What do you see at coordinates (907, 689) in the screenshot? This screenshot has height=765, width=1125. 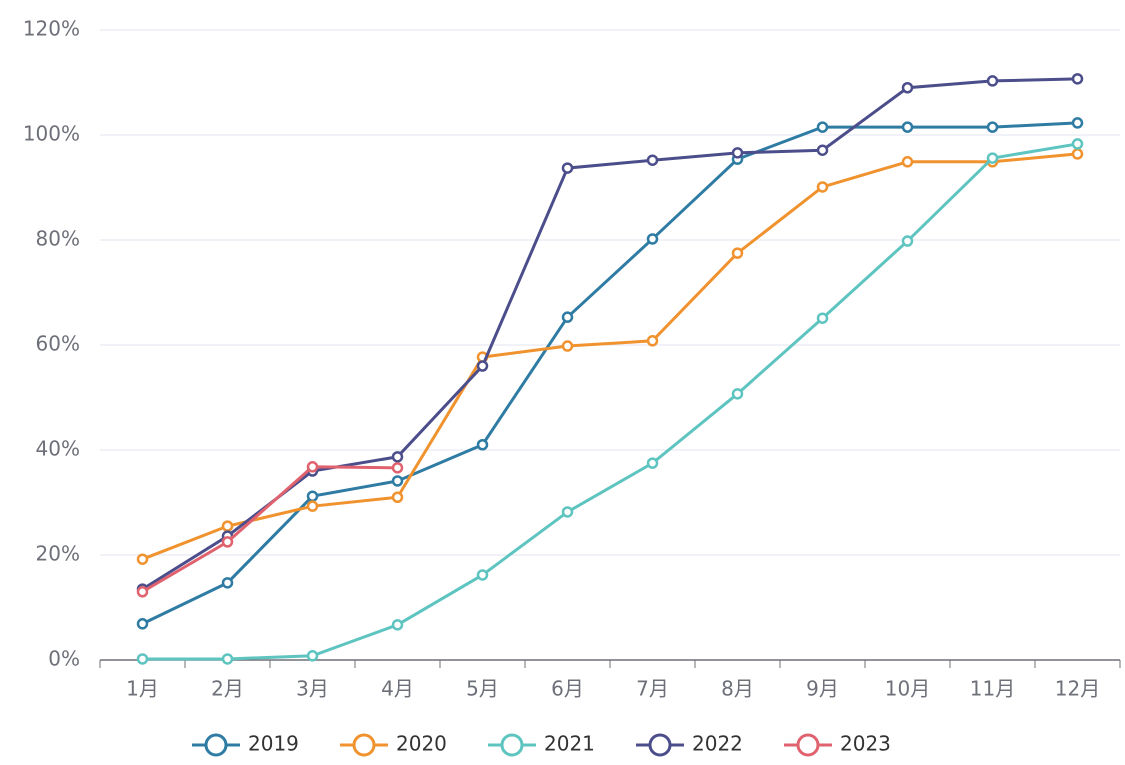 I see `x-tick-label: 10月` at bounding box center [907, 689].